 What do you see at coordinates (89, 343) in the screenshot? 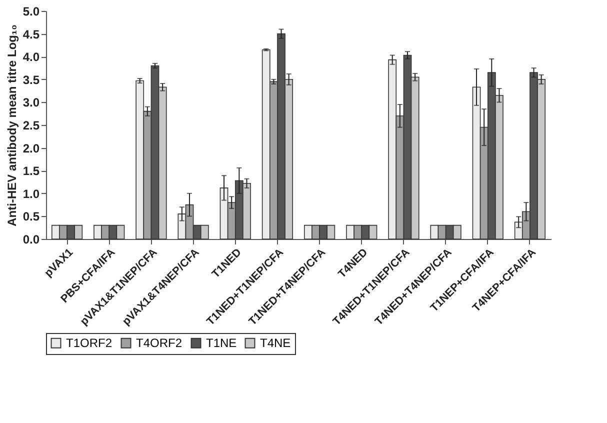
I see `legend-label: T1ORF2` at bounding box center [89, 343].